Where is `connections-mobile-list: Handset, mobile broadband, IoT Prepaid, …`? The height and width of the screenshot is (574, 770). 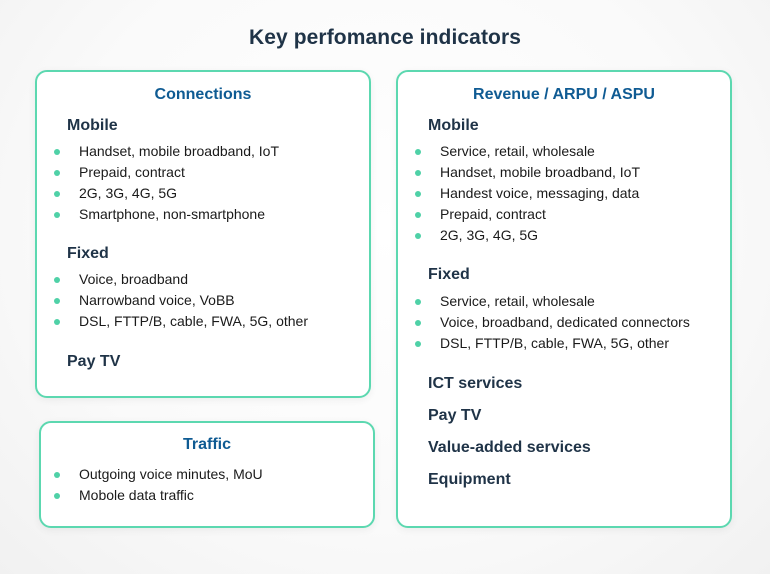
connections-mobile-list: Handset, mobile broadband, IoT Prepaid, … is located at coordinates (165, 183).